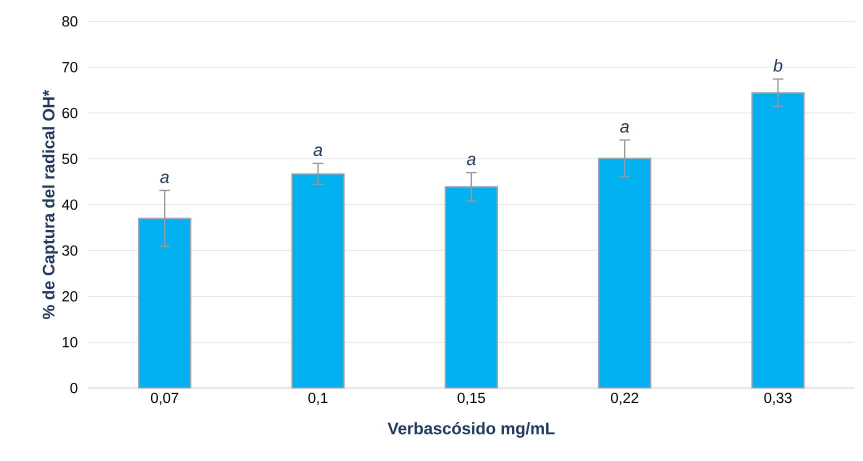  I want to click on y-tick-label: 50, so click(70, 159).